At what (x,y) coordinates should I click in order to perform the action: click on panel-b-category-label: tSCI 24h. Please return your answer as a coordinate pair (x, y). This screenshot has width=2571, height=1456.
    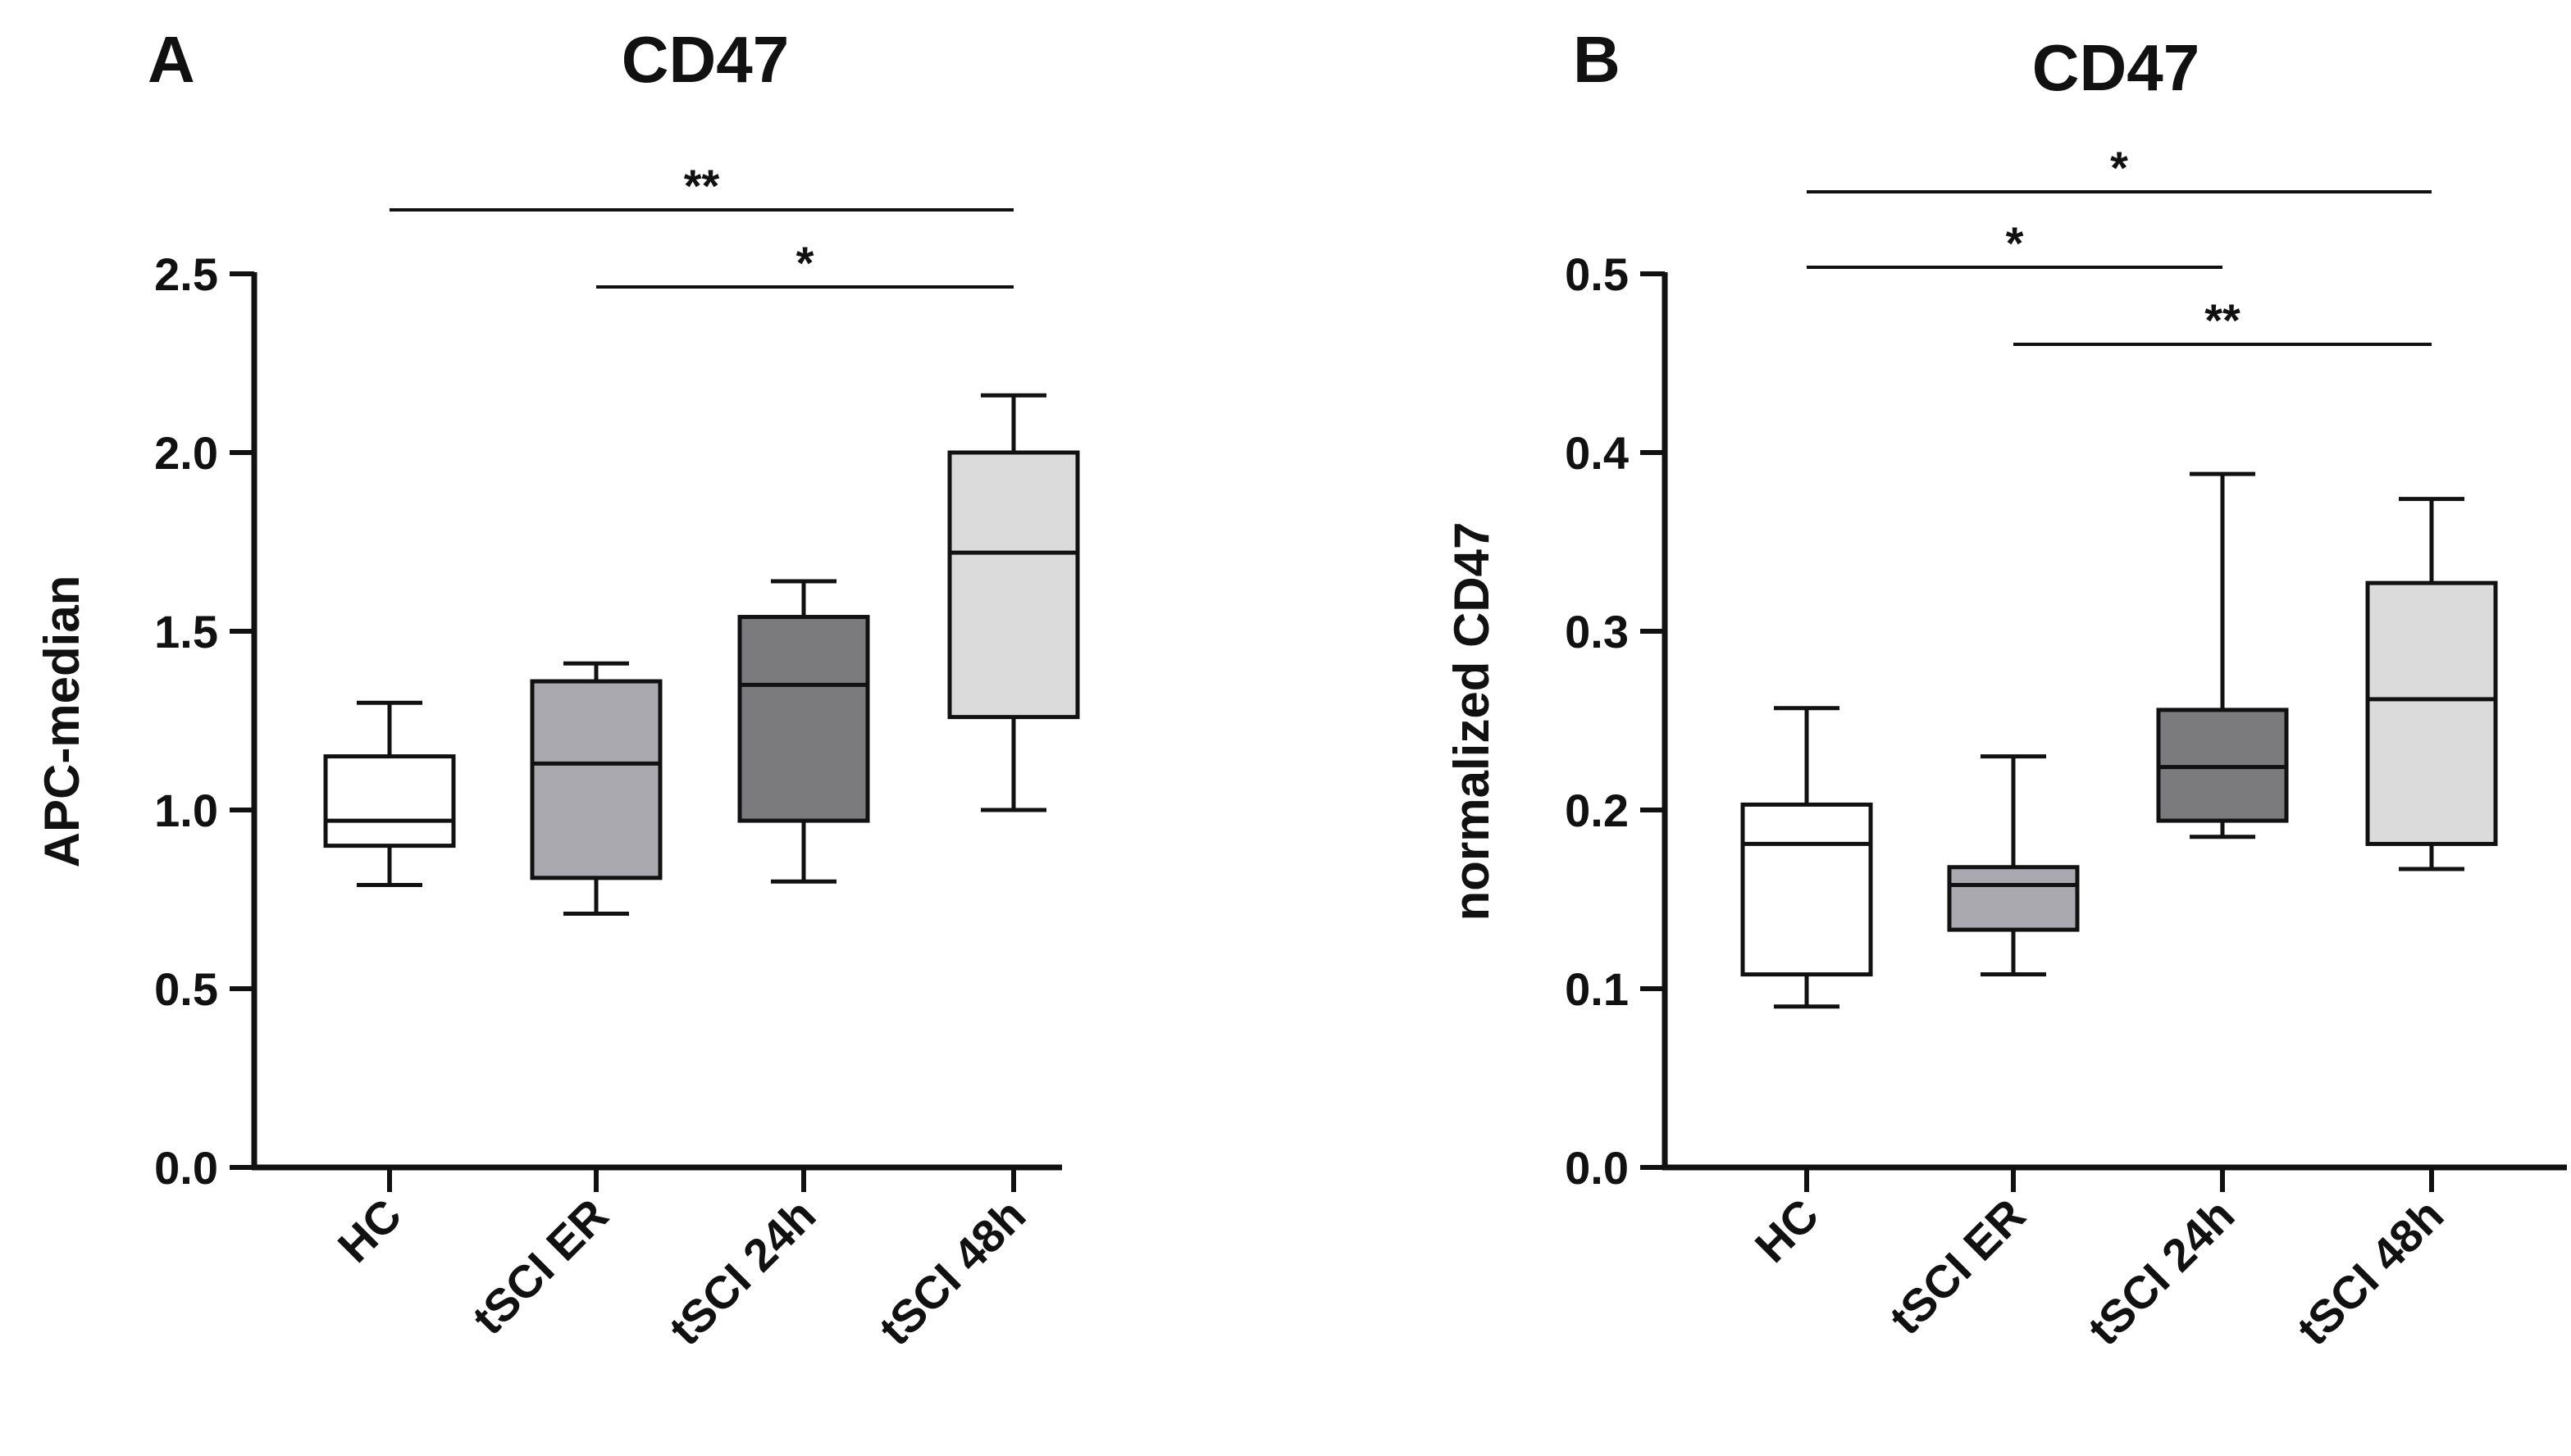
    Looking at the image, I should click on (2161, 1272).